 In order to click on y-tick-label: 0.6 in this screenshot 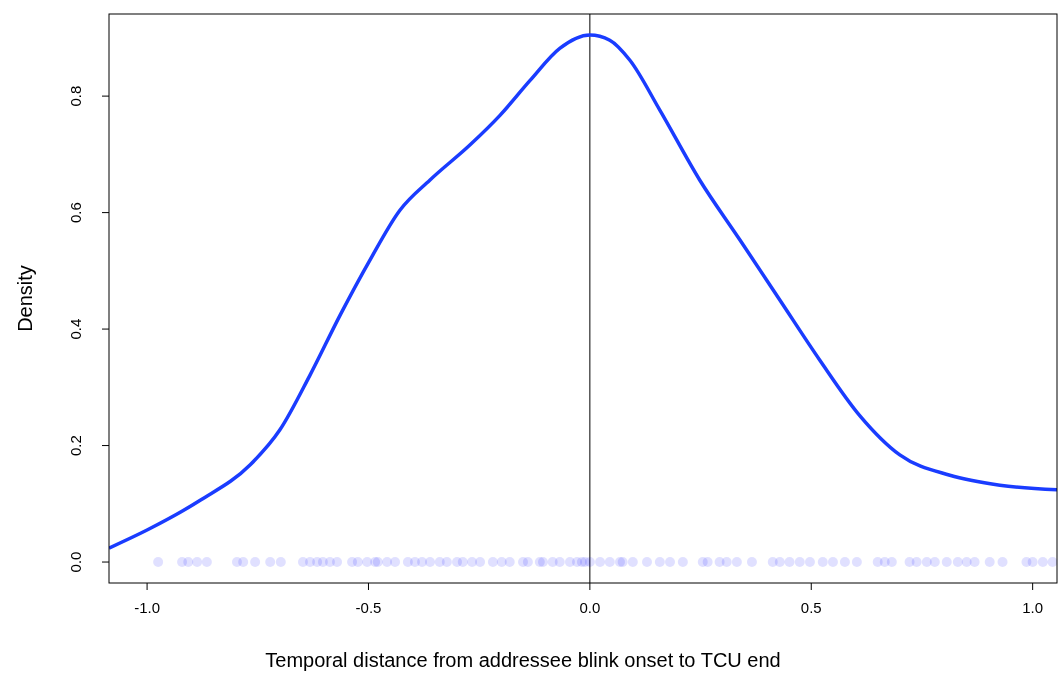, I will do `click(75, 213)`.